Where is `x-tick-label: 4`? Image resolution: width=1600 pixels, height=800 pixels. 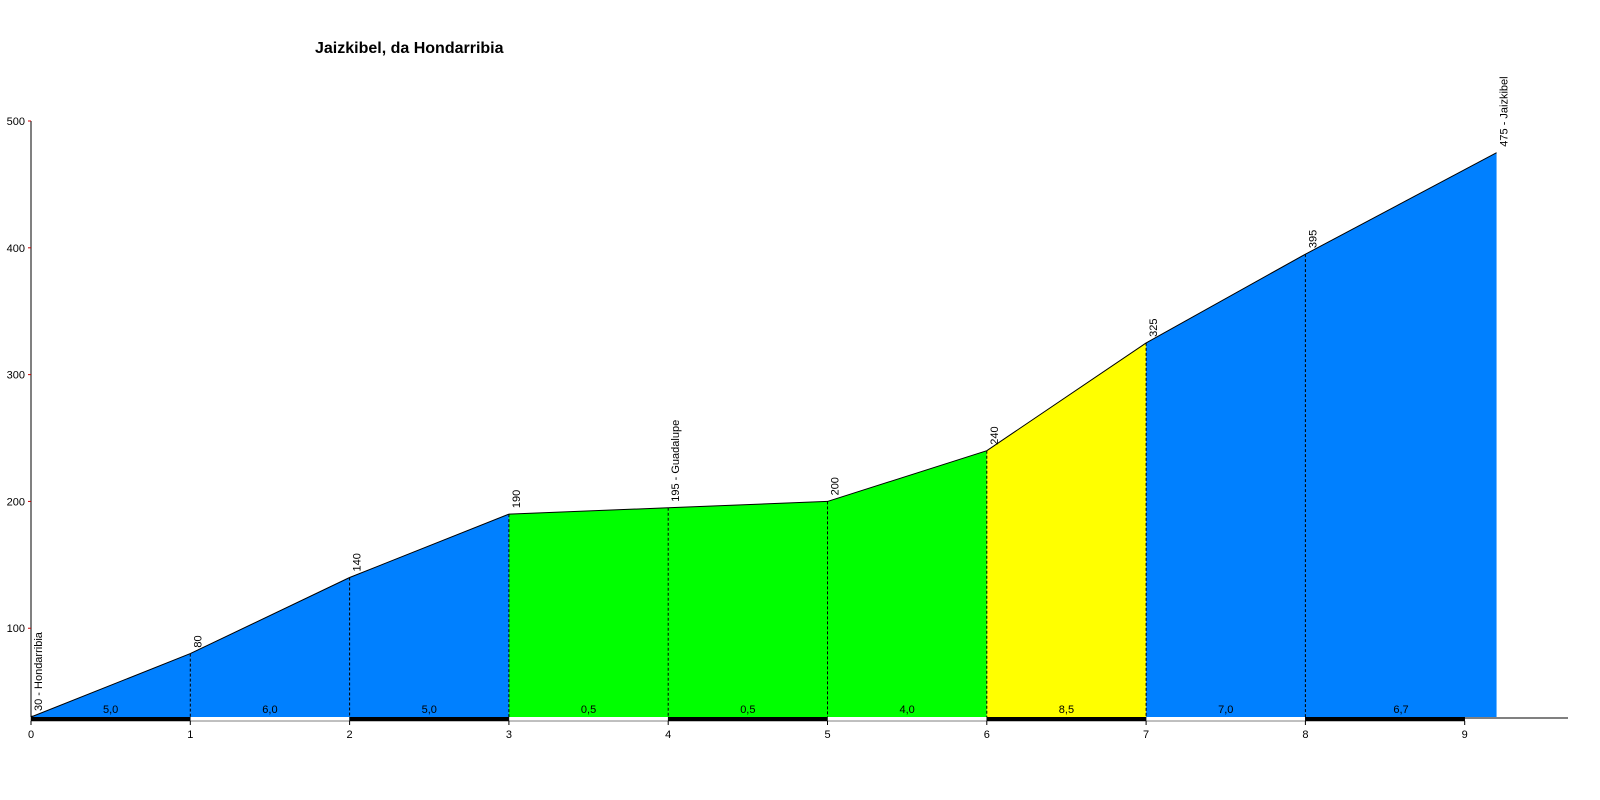 x-tick-label: 4 is located at coordinates (668, 735).